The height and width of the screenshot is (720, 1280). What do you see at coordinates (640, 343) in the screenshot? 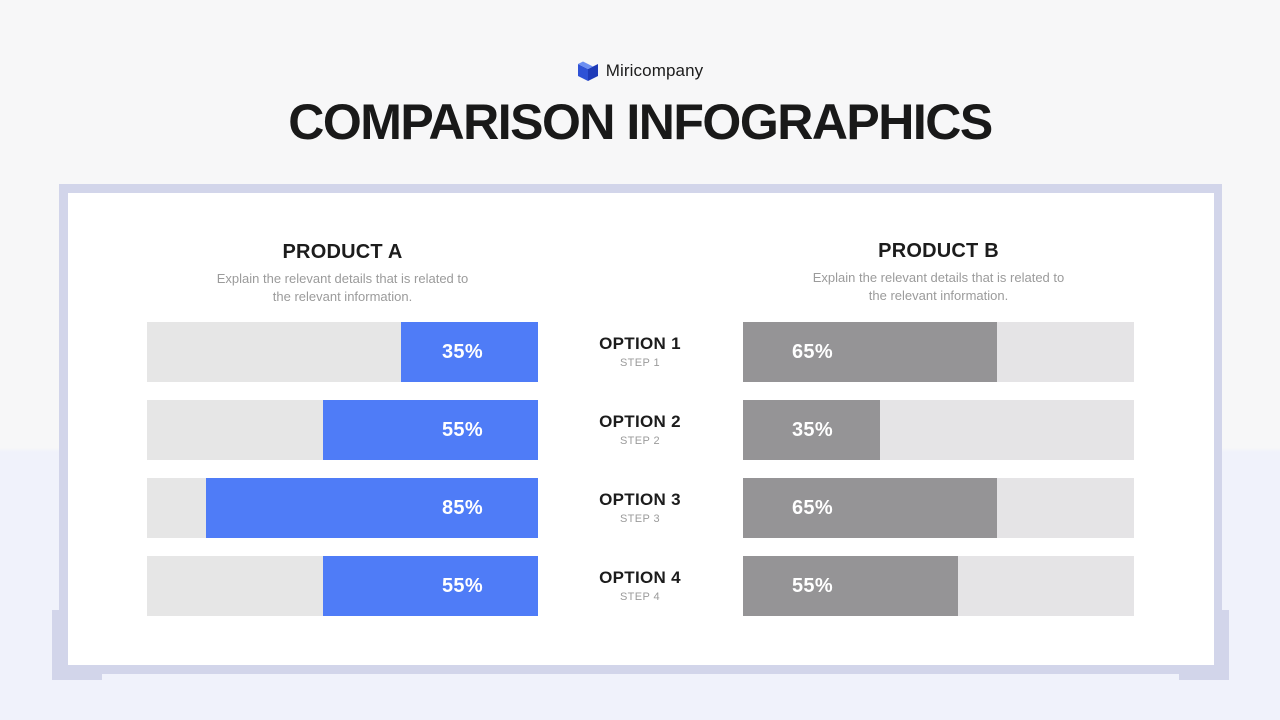
I see `option-1-label: OPTION 1` at bounding box center [640, 343].